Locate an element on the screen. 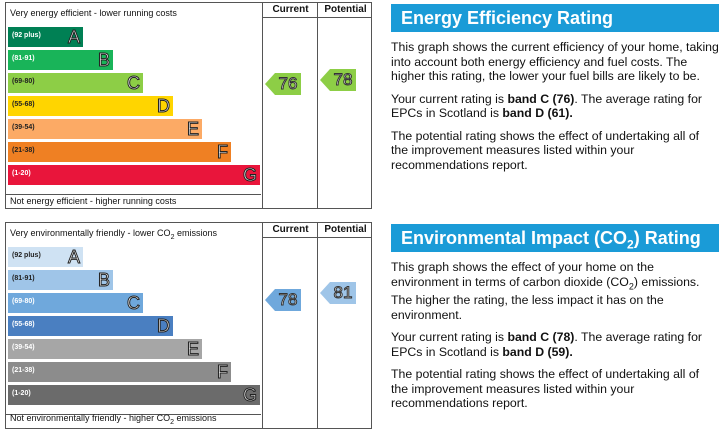  panel-title: Environmental Impact (CO2) Rating is located at coordinates (555, 238).